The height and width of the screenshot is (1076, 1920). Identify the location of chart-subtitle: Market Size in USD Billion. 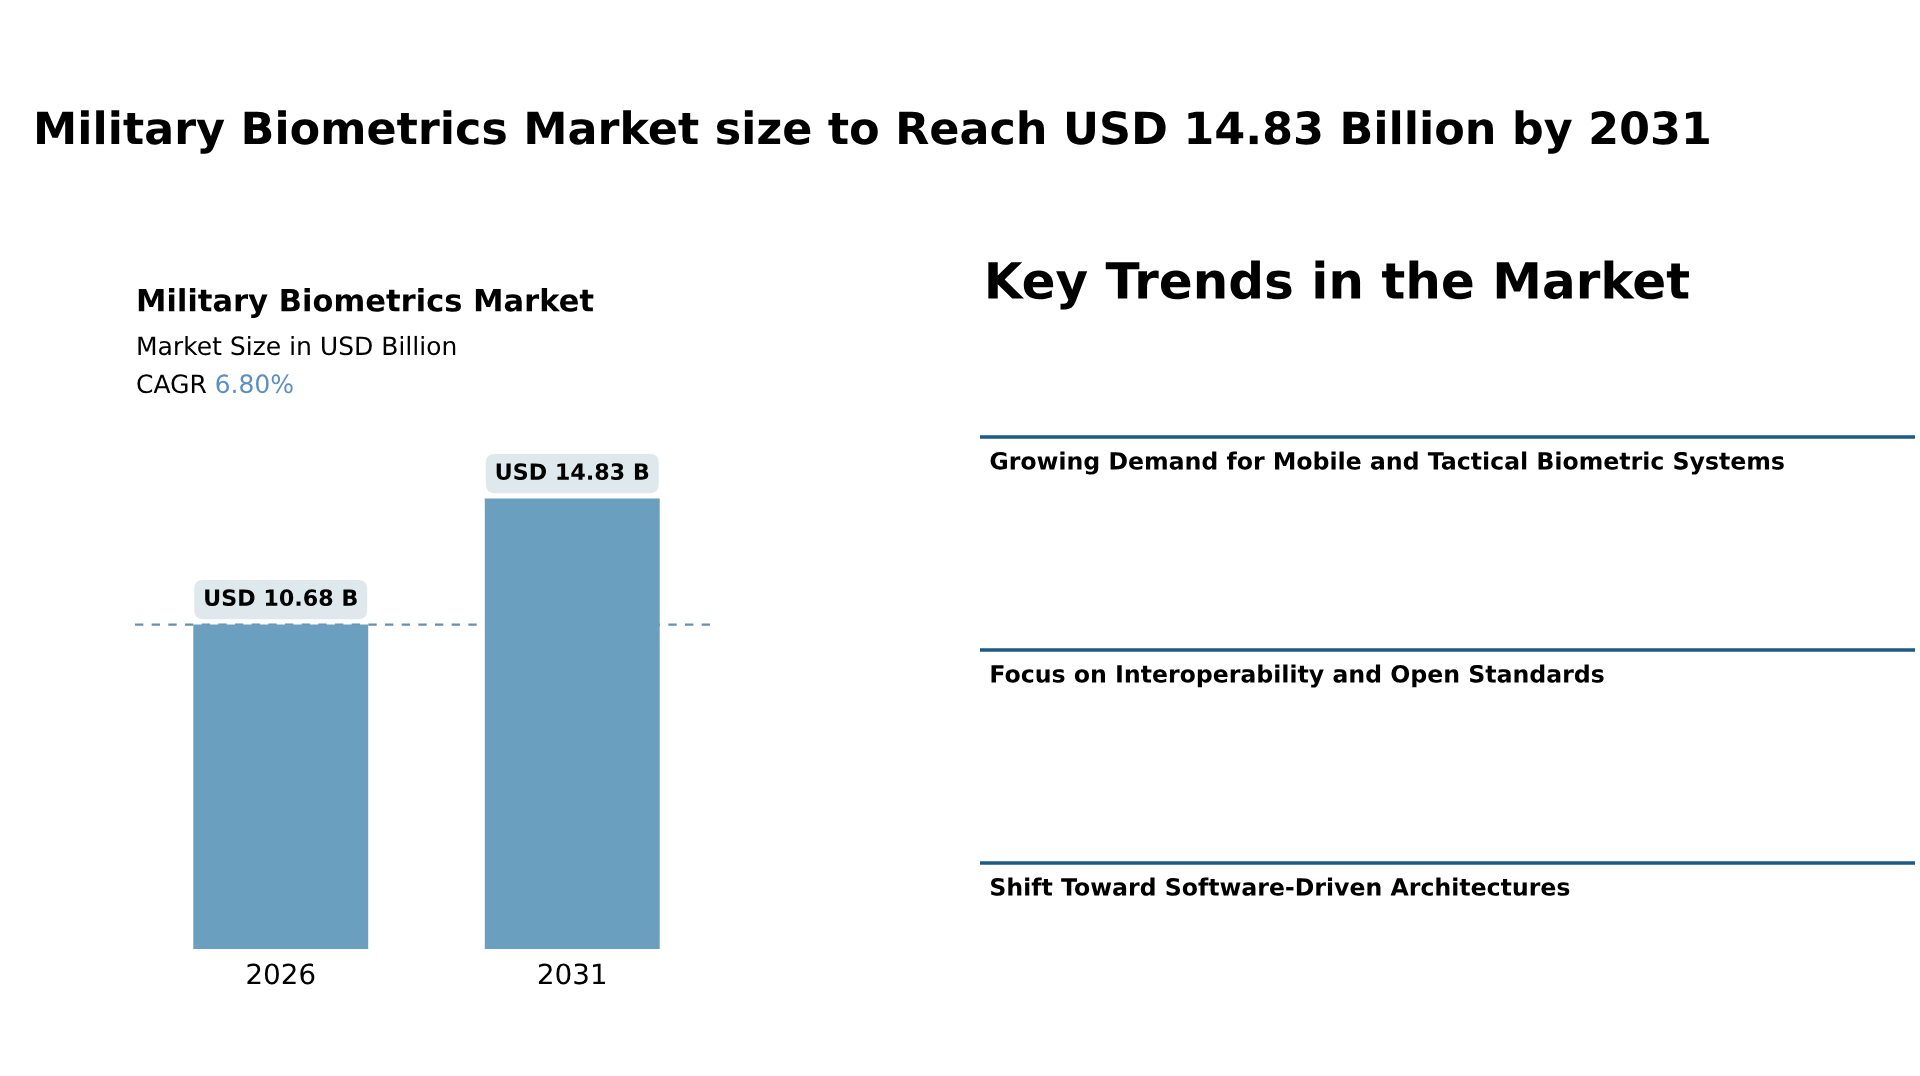
(297, 345).